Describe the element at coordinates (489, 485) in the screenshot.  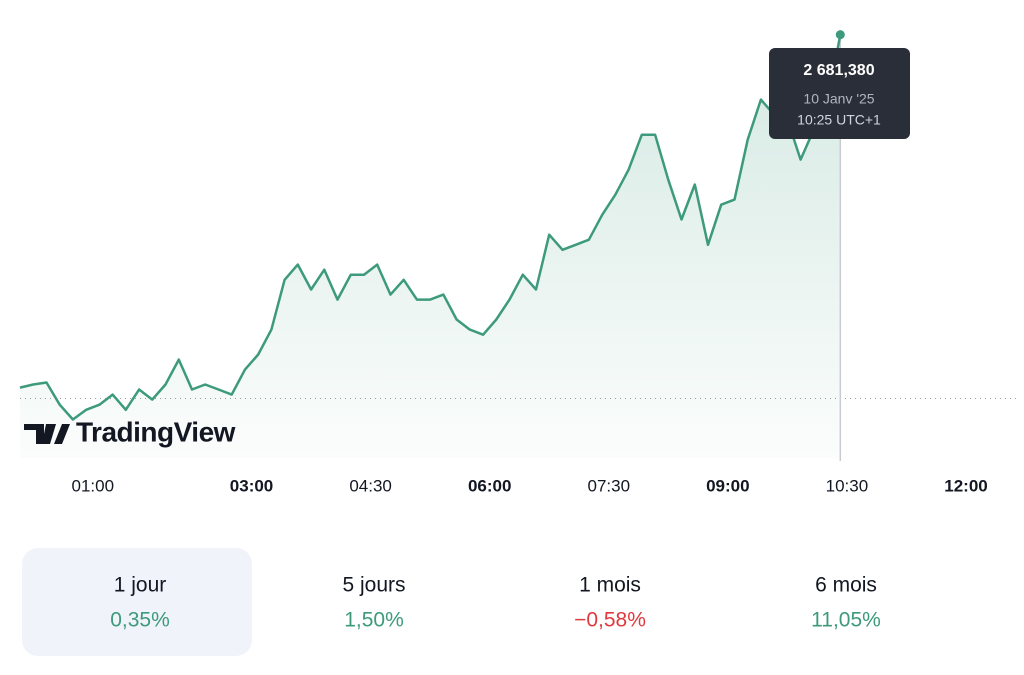
I see `x-tick-label: 06:00` at that location.